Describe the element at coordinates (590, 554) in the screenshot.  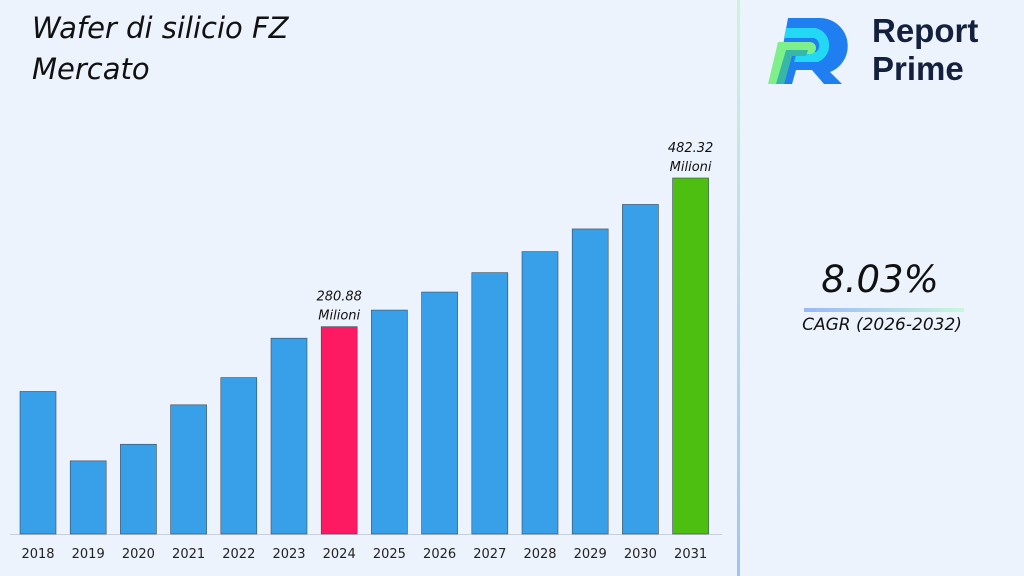
I see `x-tick-label-2029: 2029` at that location.